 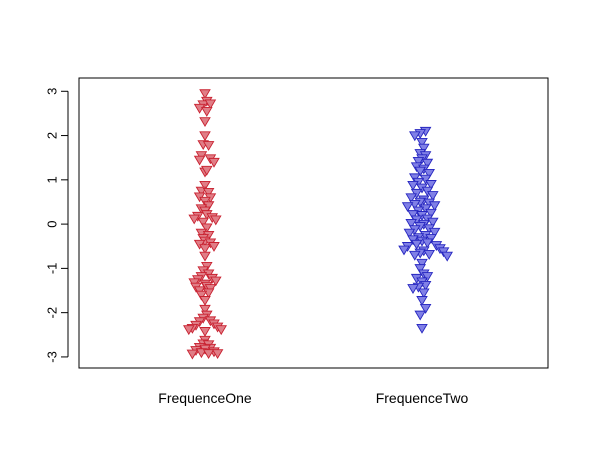 I want to click on y-tick-label: 2, so click(x=52, y=135).